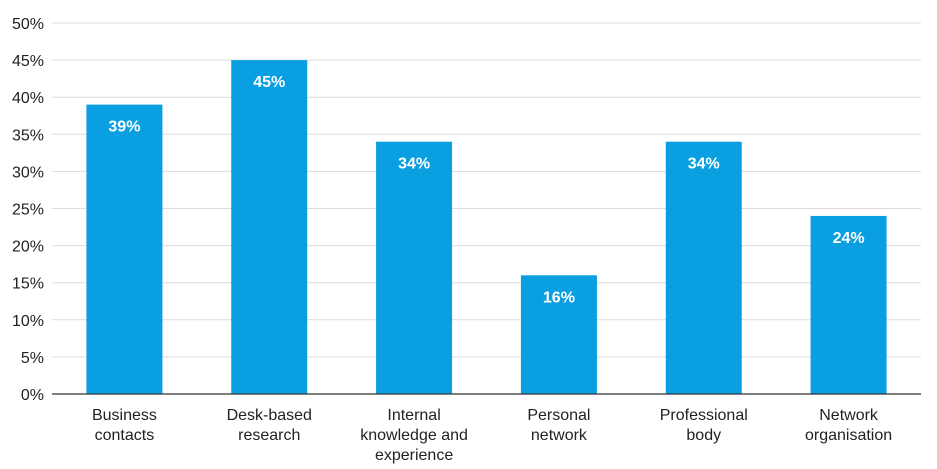 Image resolution: width=937 pixels, height=469 pixels. I want to click on y-tick-label: 0%, so click(32, 395).